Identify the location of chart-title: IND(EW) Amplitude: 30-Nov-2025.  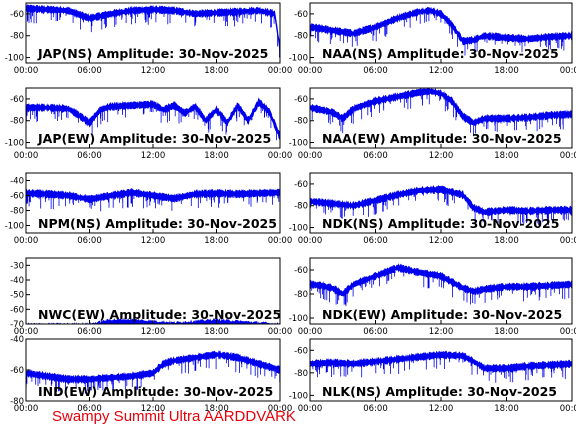
(155, 391).